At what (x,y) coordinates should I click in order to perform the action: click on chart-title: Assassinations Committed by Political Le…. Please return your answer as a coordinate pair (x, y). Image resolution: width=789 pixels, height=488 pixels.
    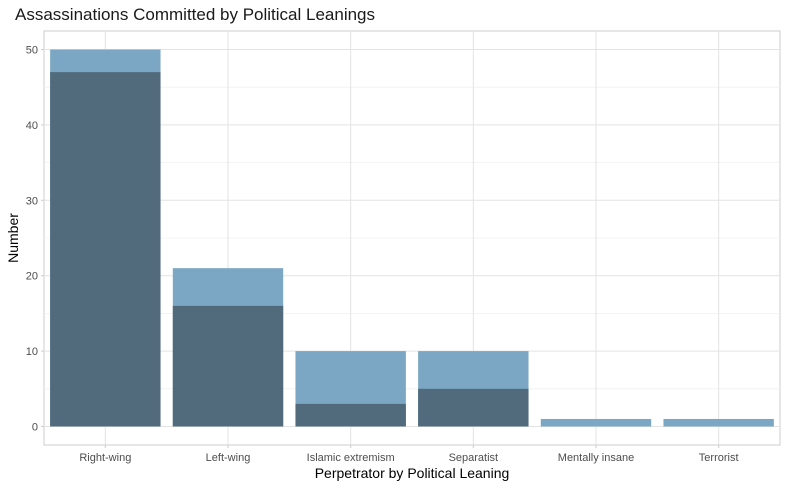
    Looking at the image, I should click on (195, 14).